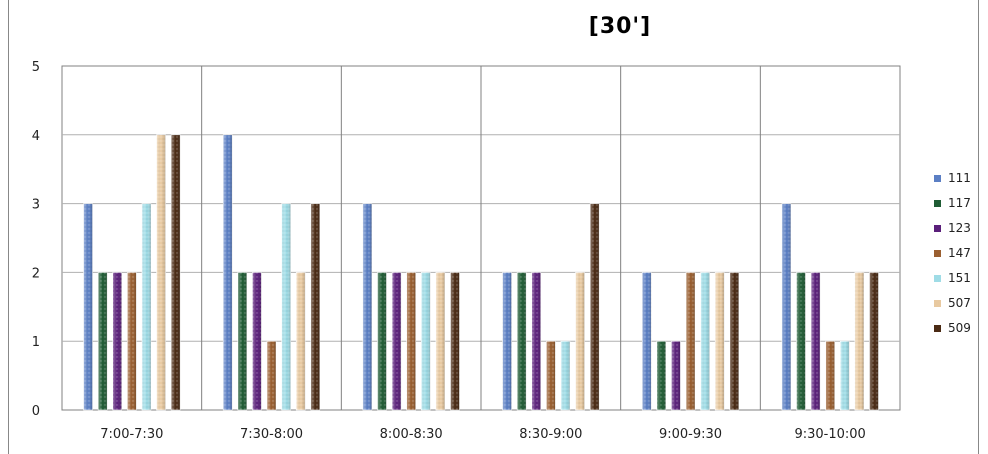  I want to click on legend-label: 147, so click(959, 253).